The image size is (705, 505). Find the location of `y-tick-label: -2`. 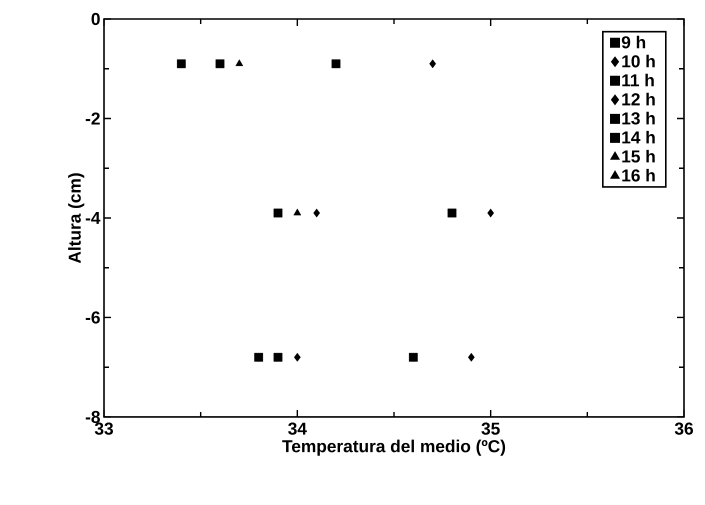

y-tick-label: -2 is located at coordinates (93, 118).